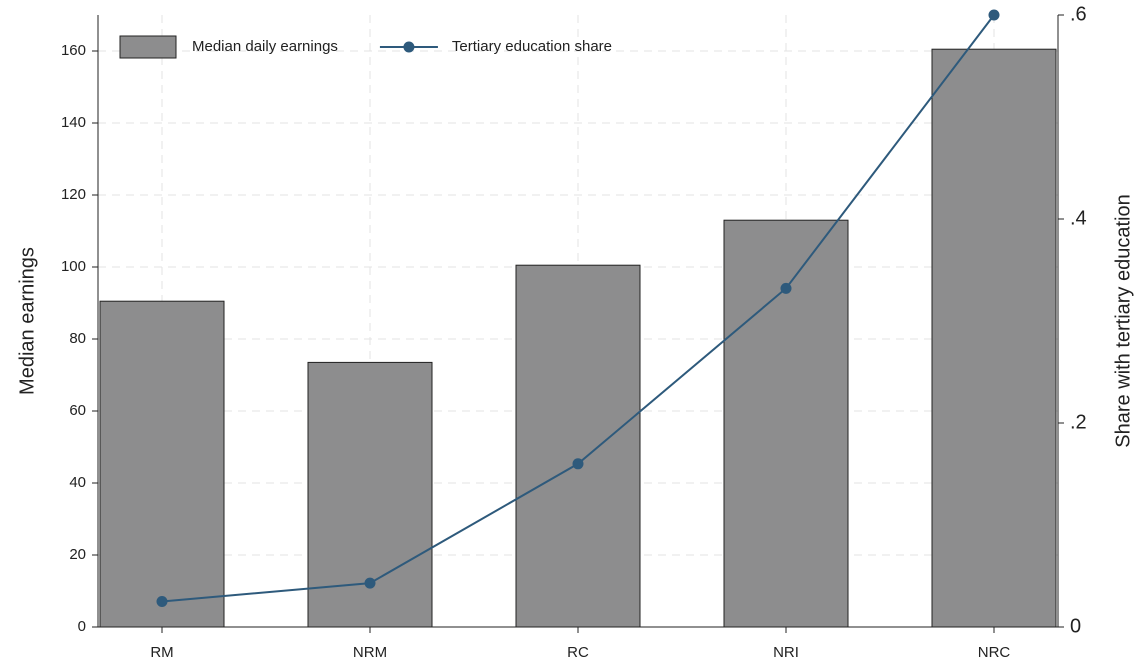 The width and height of the screenshot is (1145, 668). What do you see at coordinates (73, 266) in the screenshot?
I see `y-tick-label: 100` at bounding box center [73, 266].